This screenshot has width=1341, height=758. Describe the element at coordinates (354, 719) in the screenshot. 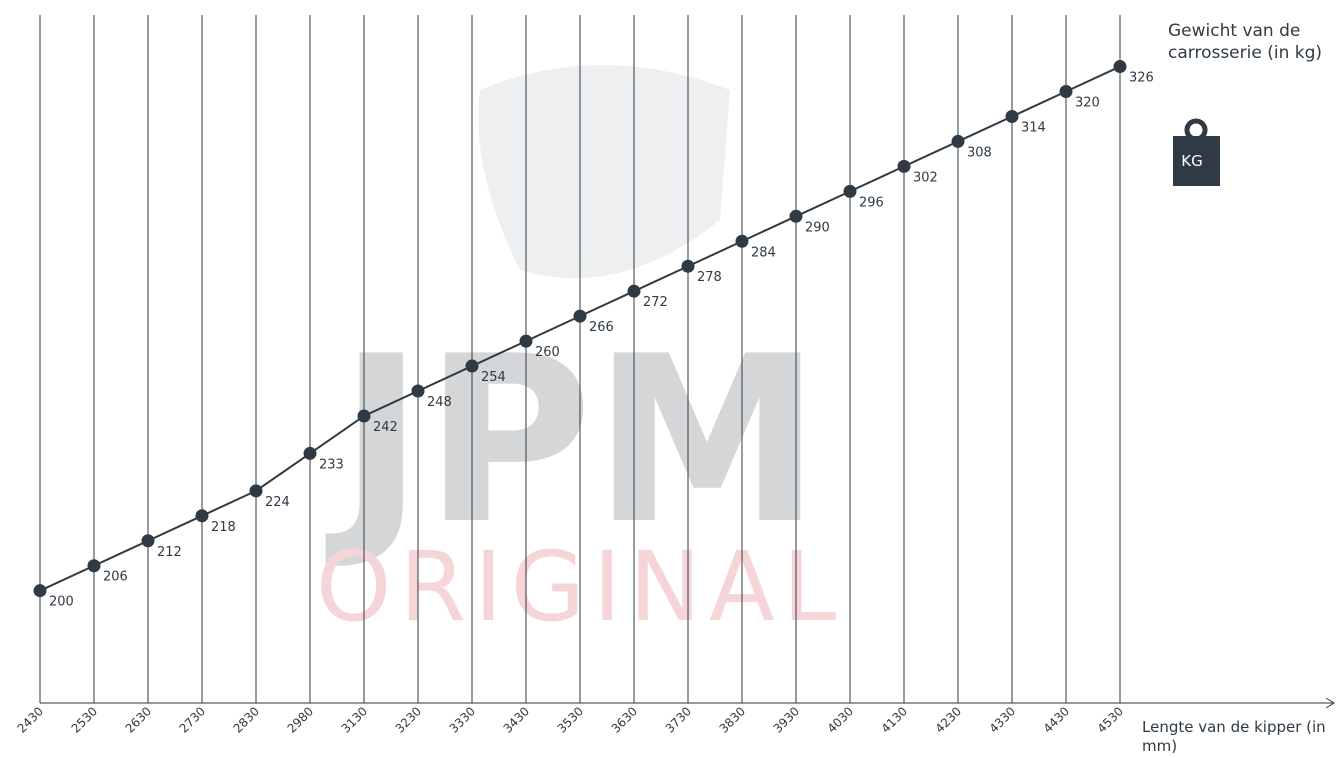

I see `x-tick-label: 3130` at that location.